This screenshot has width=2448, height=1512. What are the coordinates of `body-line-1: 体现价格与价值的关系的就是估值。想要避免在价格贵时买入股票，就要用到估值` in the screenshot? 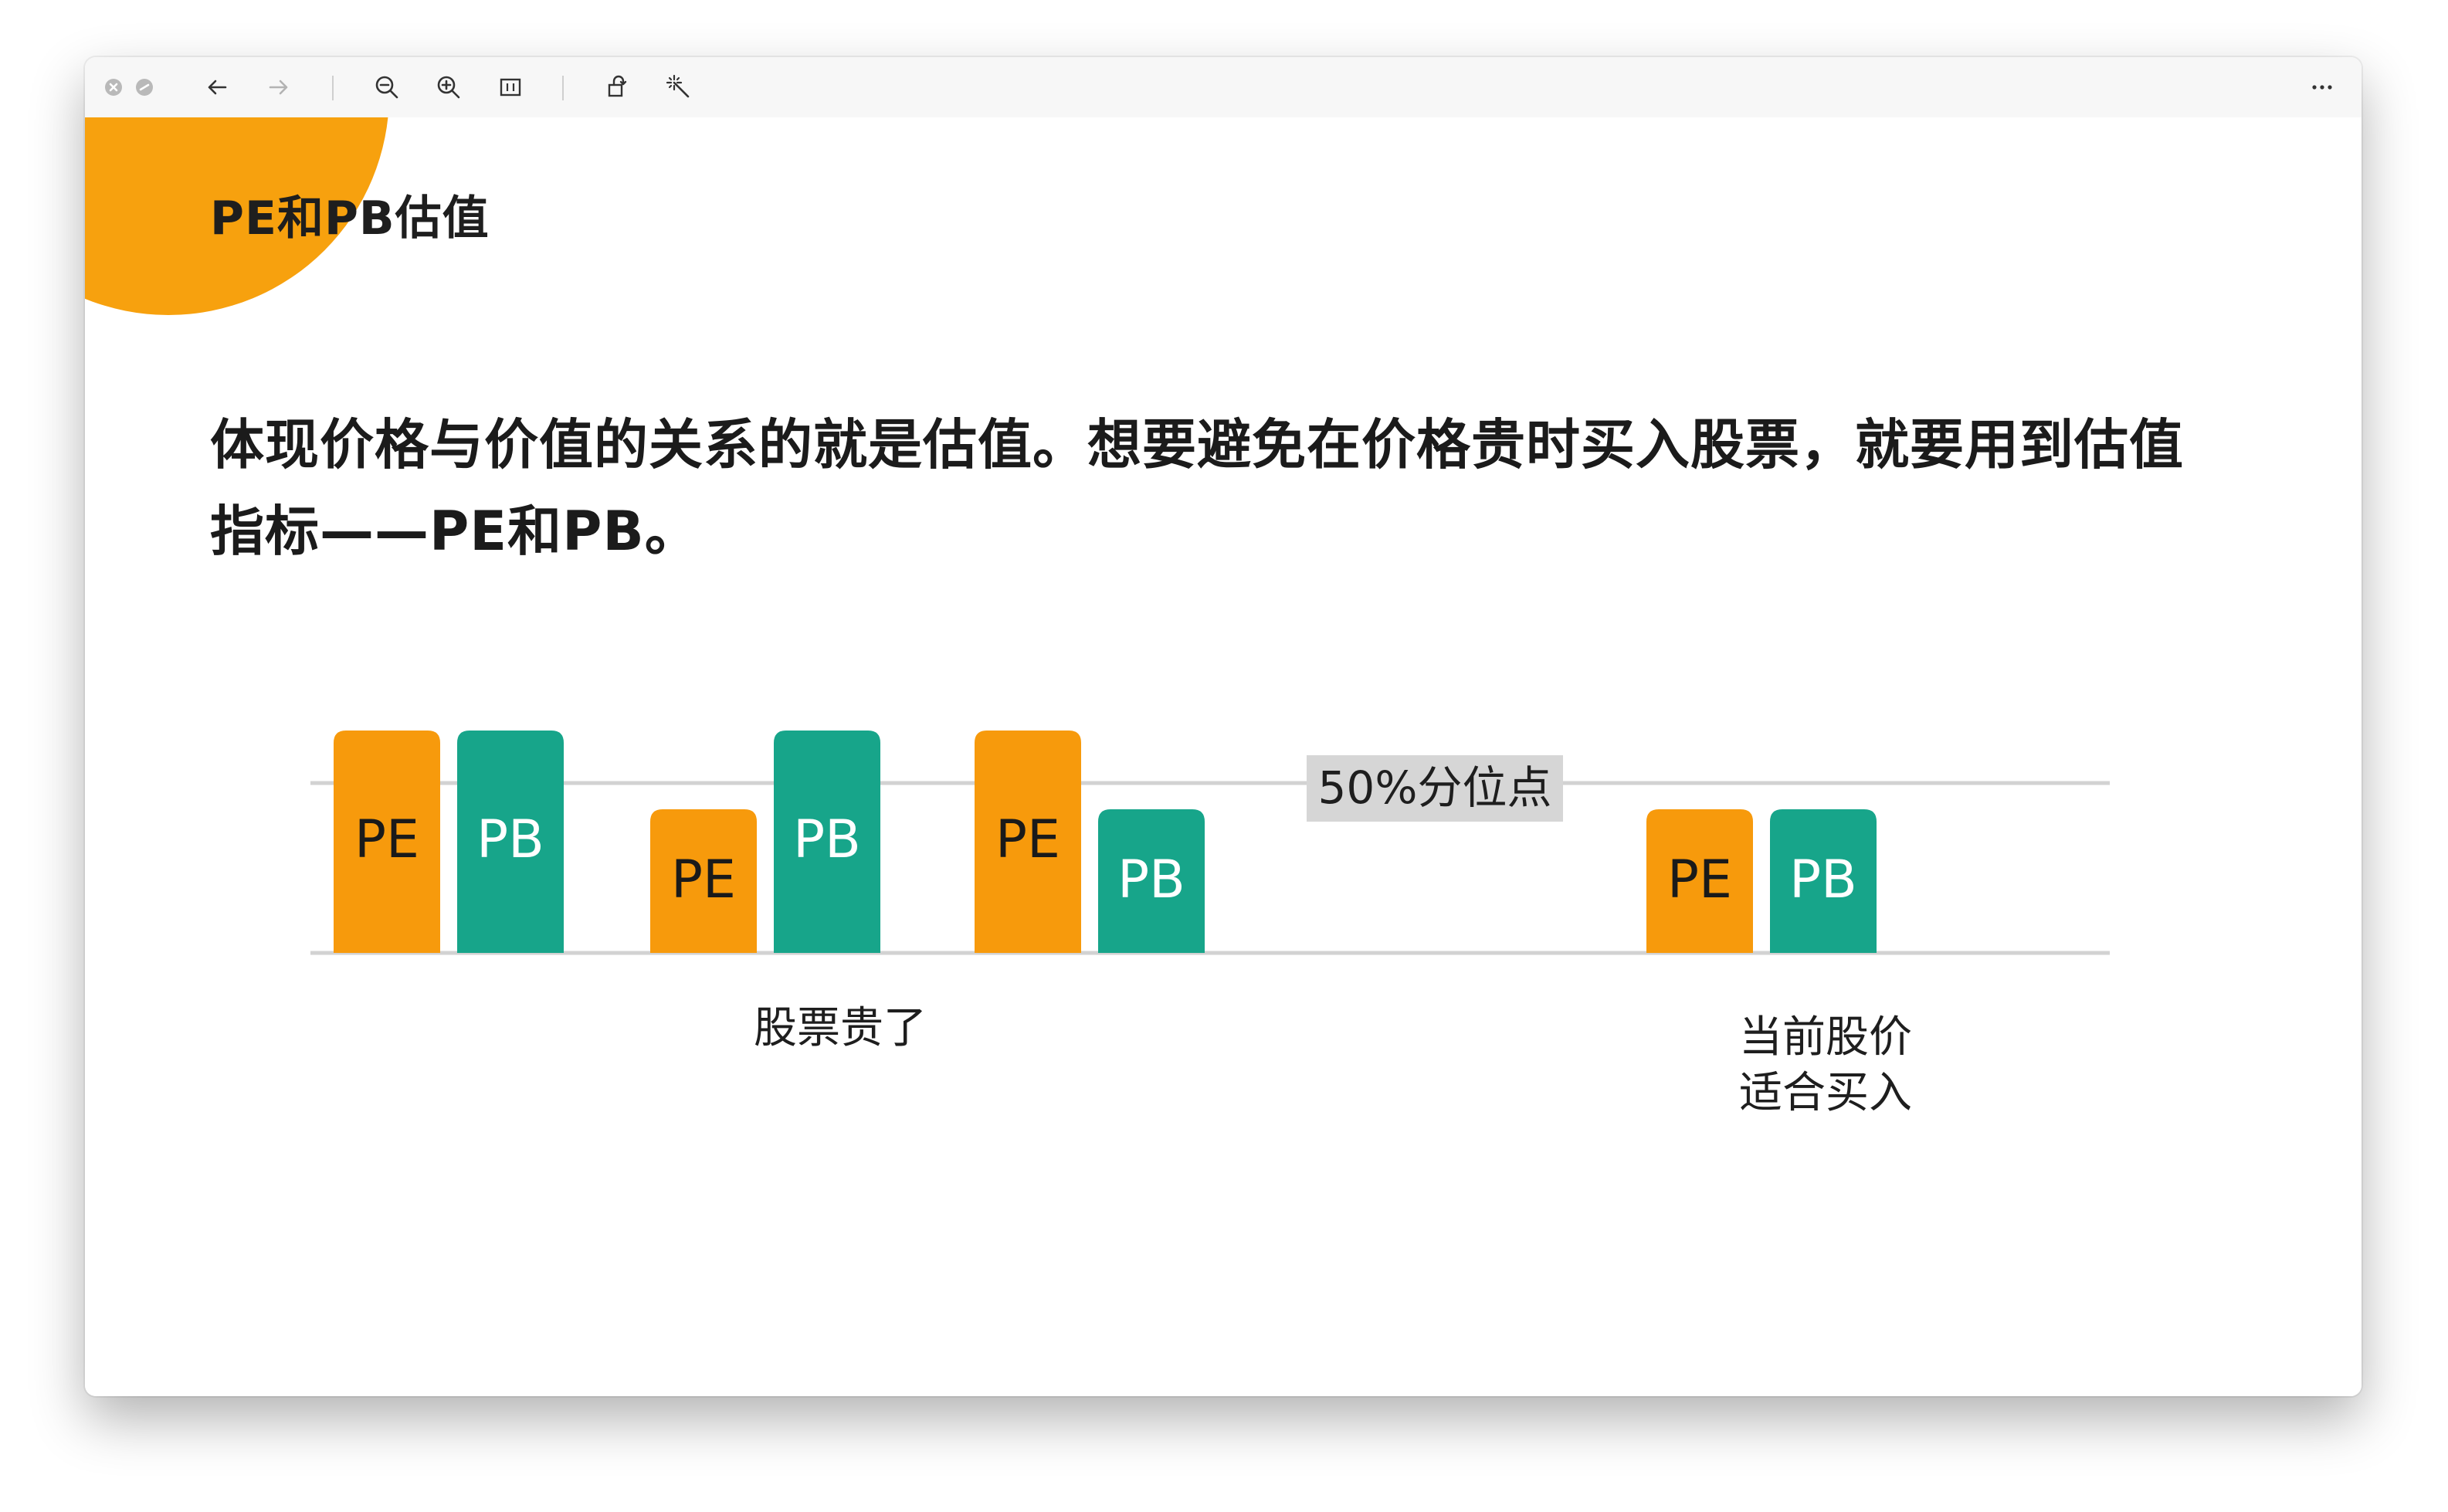 It's located at (1197, 444).